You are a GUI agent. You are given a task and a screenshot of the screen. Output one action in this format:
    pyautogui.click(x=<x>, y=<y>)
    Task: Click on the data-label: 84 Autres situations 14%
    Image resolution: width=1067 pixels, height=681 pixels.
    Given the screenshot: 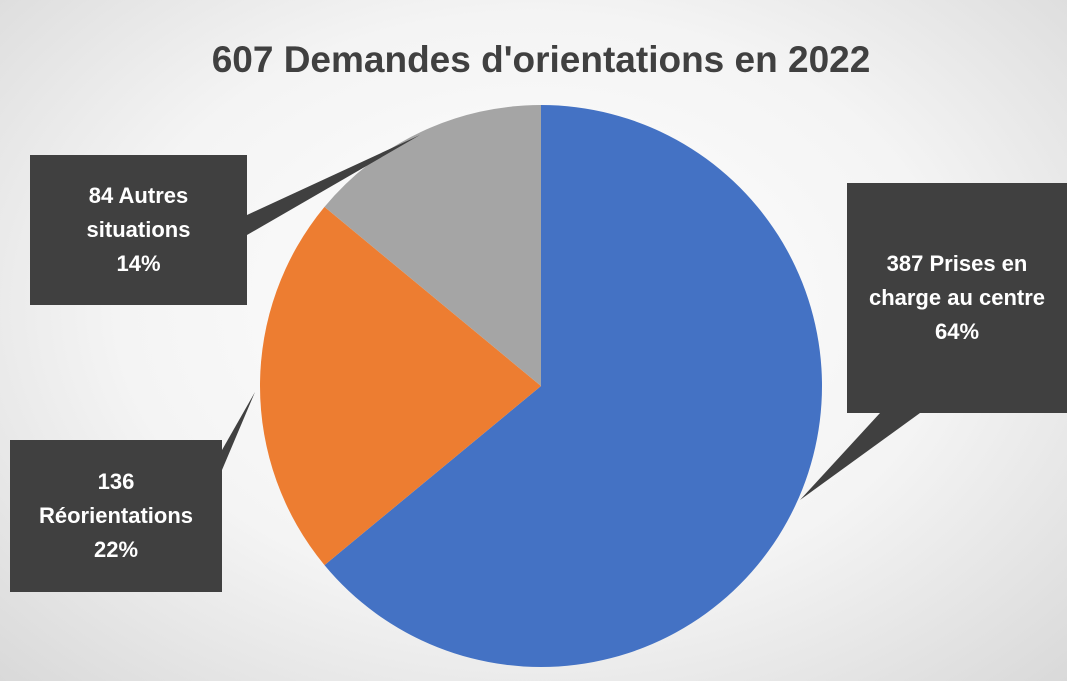 What is the action you would take?
    pyautogui.click(x=138, y=230)
    